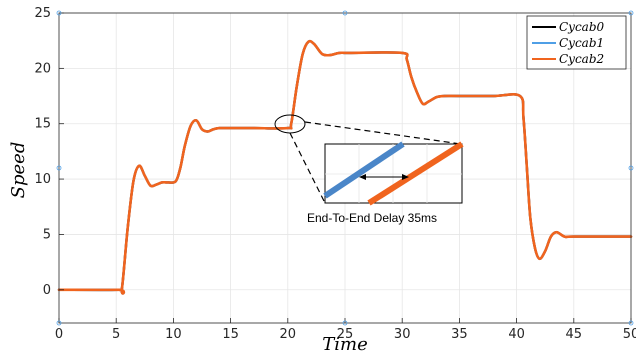 The height and width of the screenshot is (356, 636). I want to click on x-axis-label: Time, so click(344, 344).